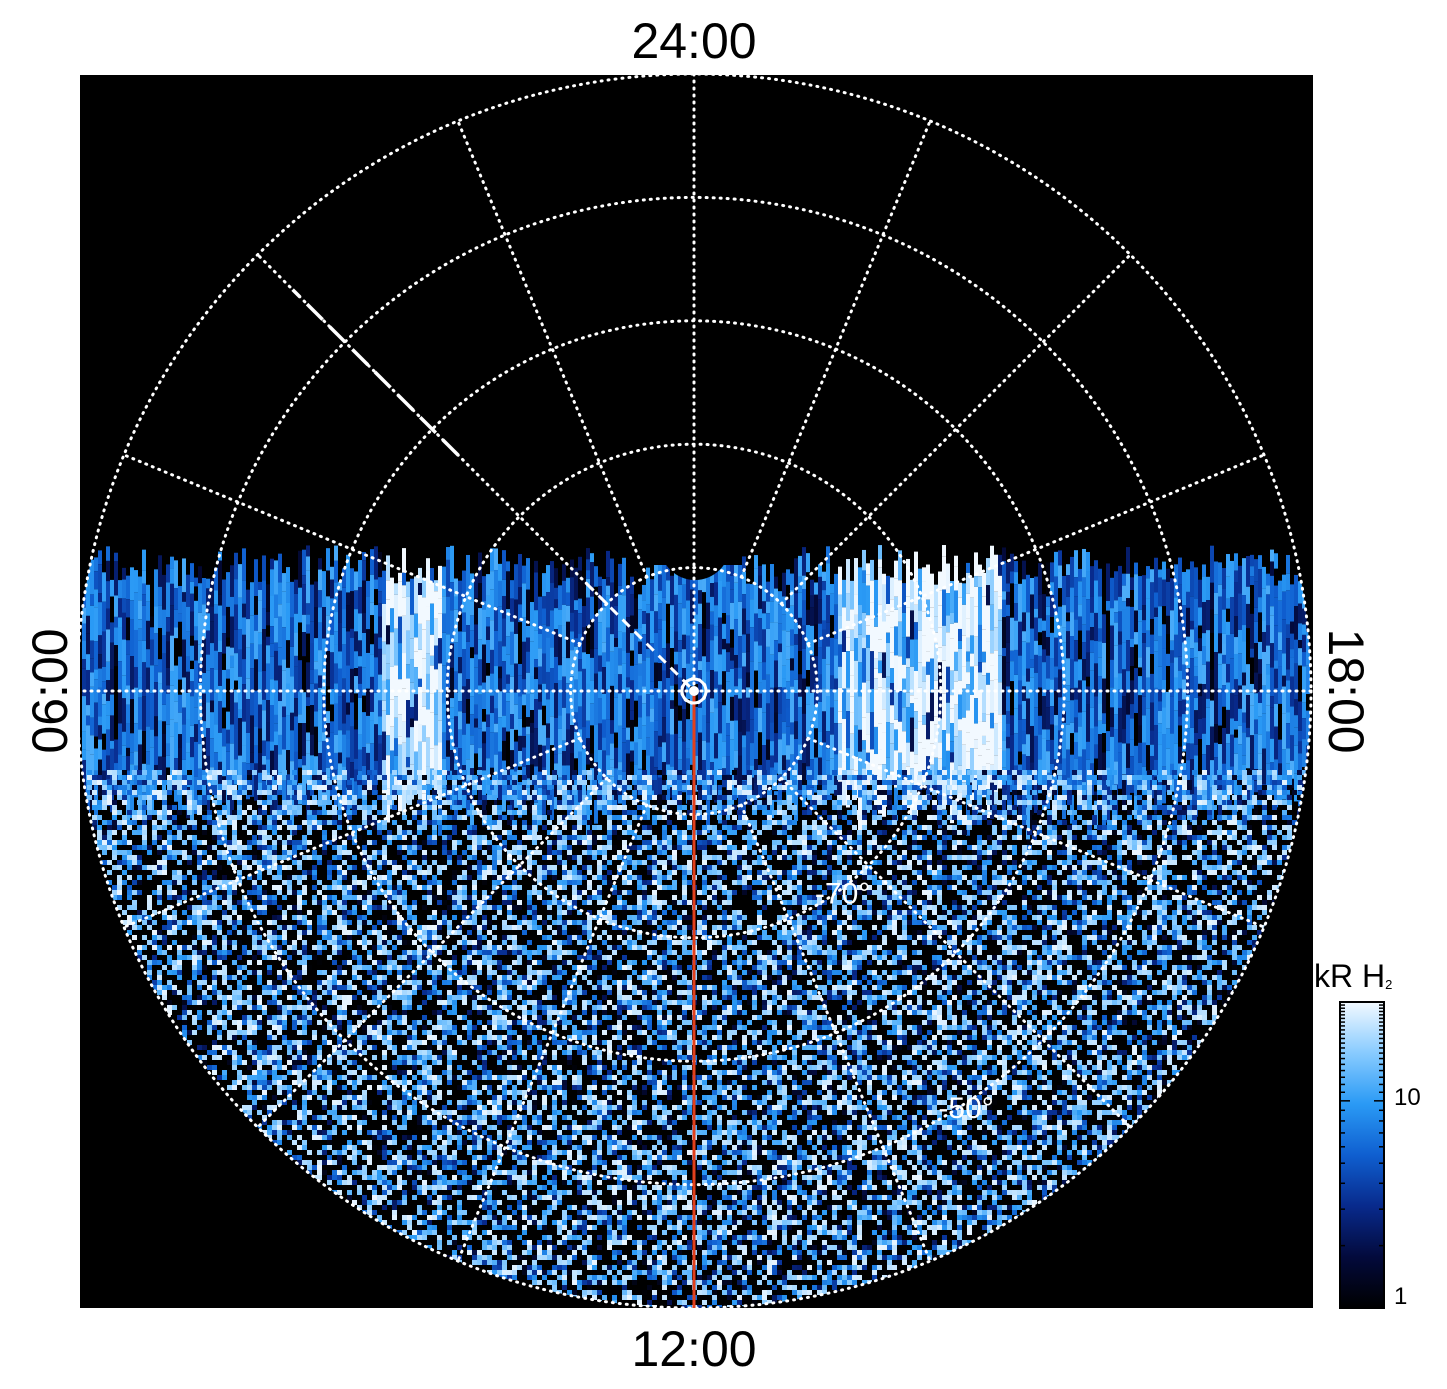 The image size is (1447, 1389). I want to click on colorbar-tick-label-1: 1, so click(1400, 1297).